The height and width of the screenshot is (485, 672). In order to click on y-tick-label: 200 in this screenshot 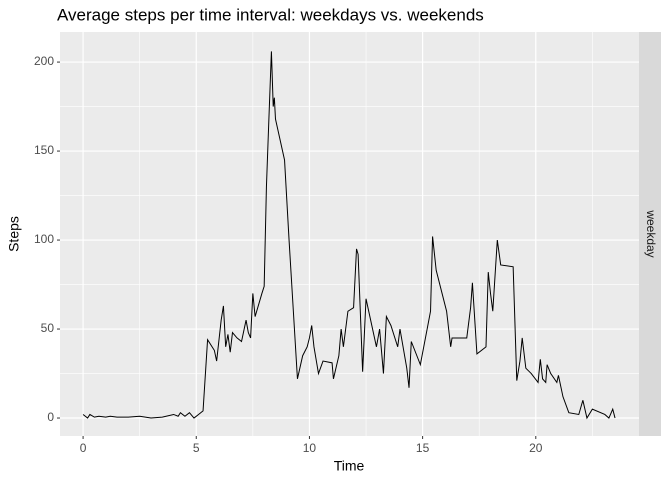, I will do `click(44, 61)`.